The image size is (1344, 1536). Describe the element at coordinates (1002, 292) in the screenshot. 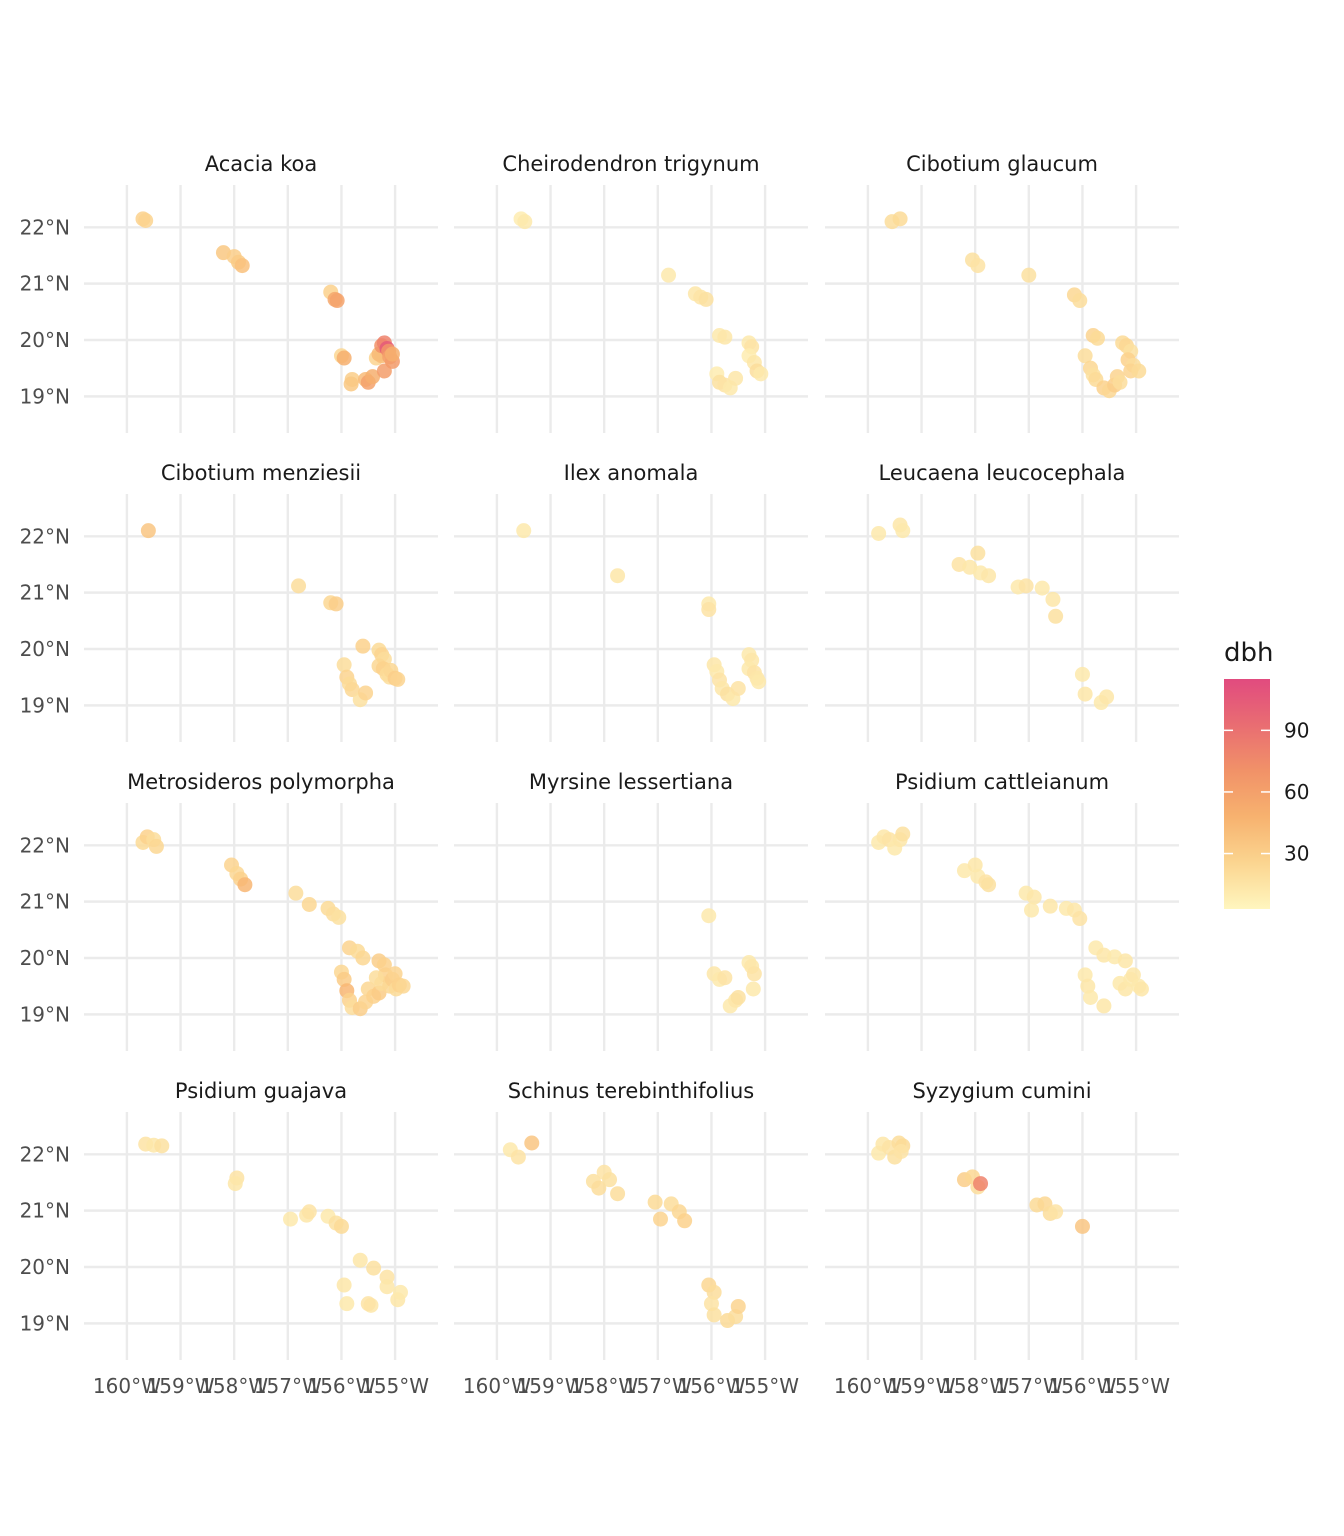

I see `facet-panel: Cibotium glaucum` at that location.